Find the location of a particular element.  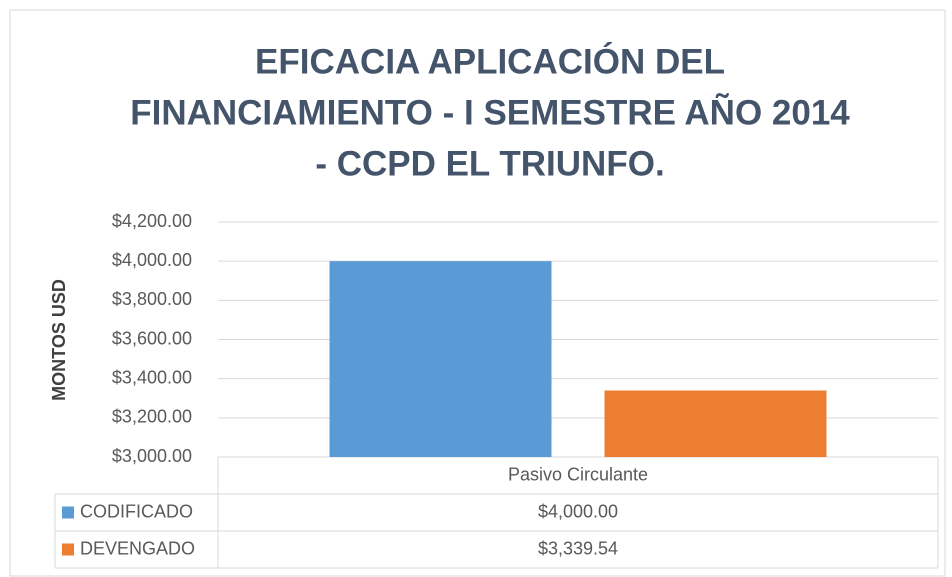

y-tick-label: $3,000.00 is located at coordinates (152, 456).